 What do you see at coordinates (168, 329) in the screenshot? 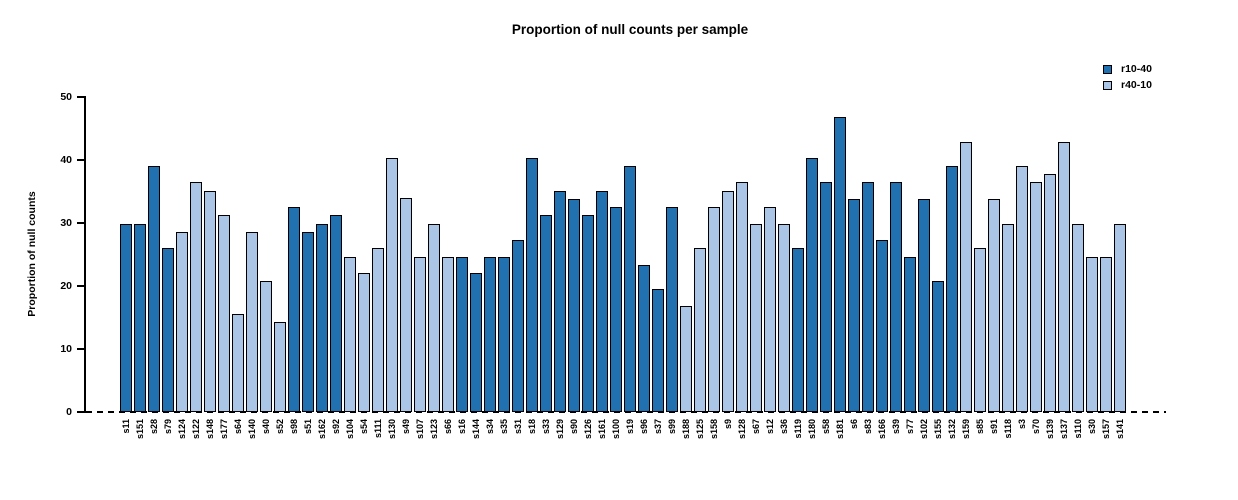
I see `bar-s79` at bounding box center [168, 329].